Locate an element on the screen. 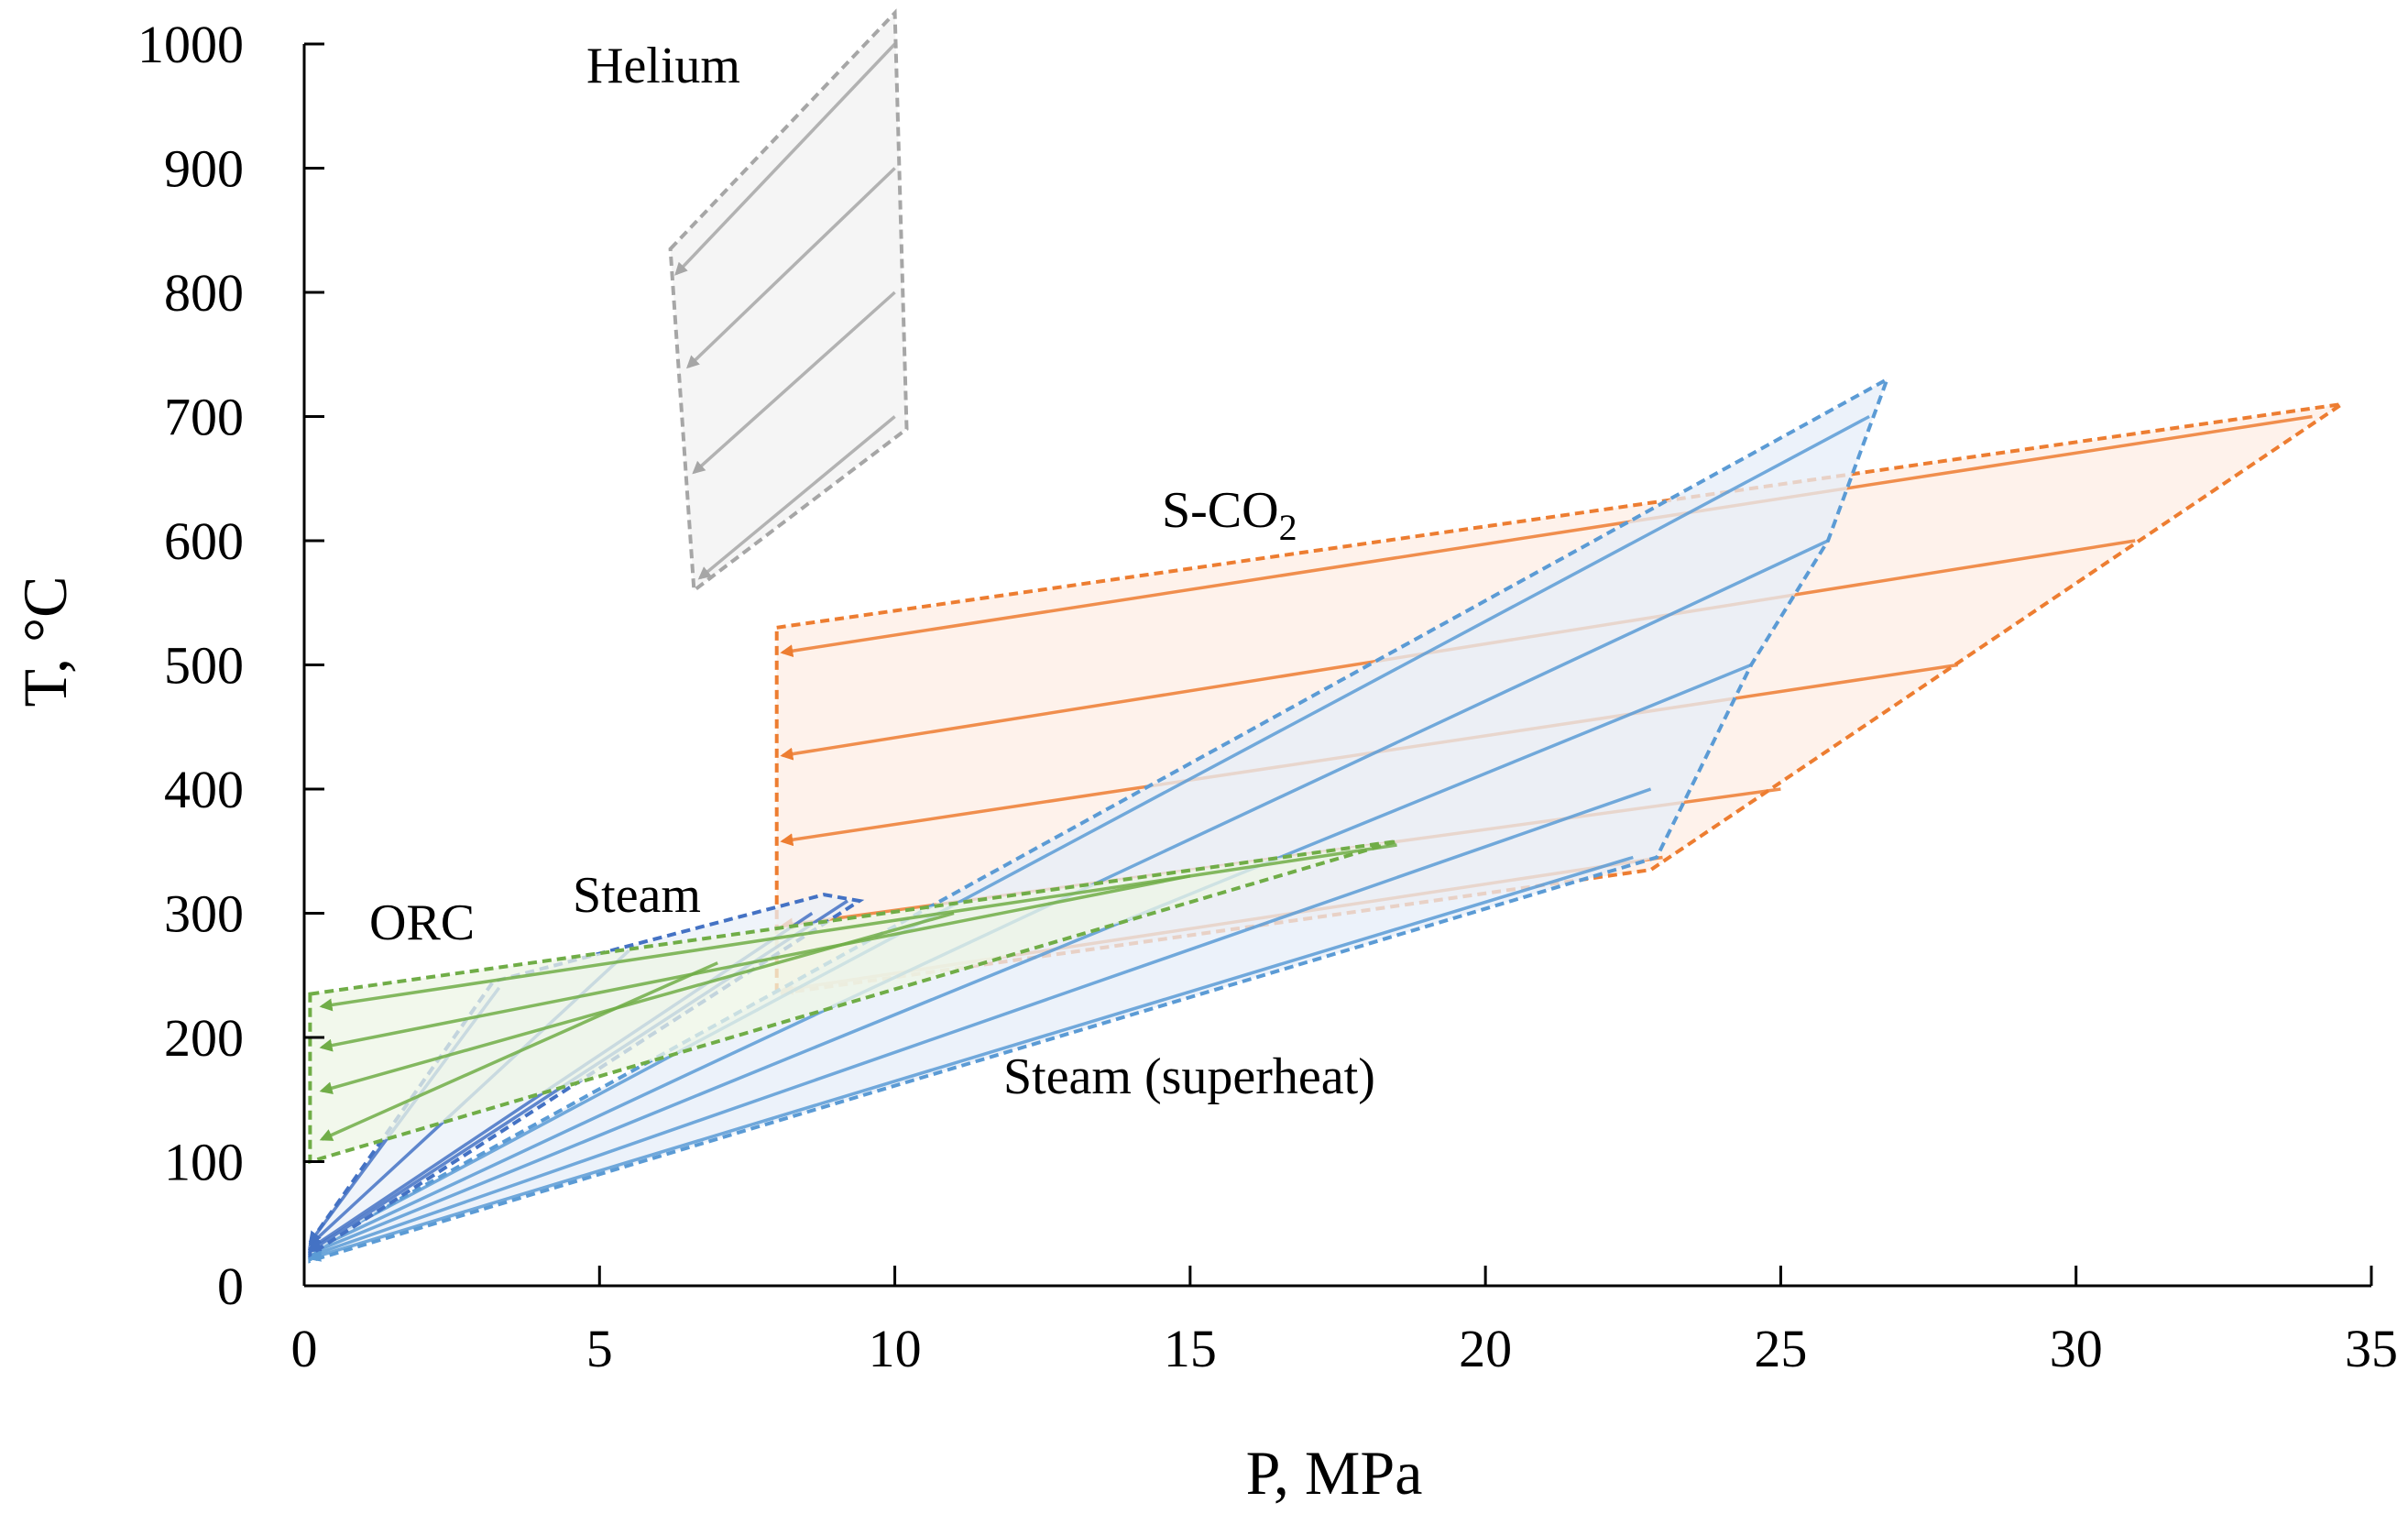 Image resolution: width=2408 pixels, height=1514 pixels. x-axis-title: P, MPa is located at coordinates (1334, 1473).